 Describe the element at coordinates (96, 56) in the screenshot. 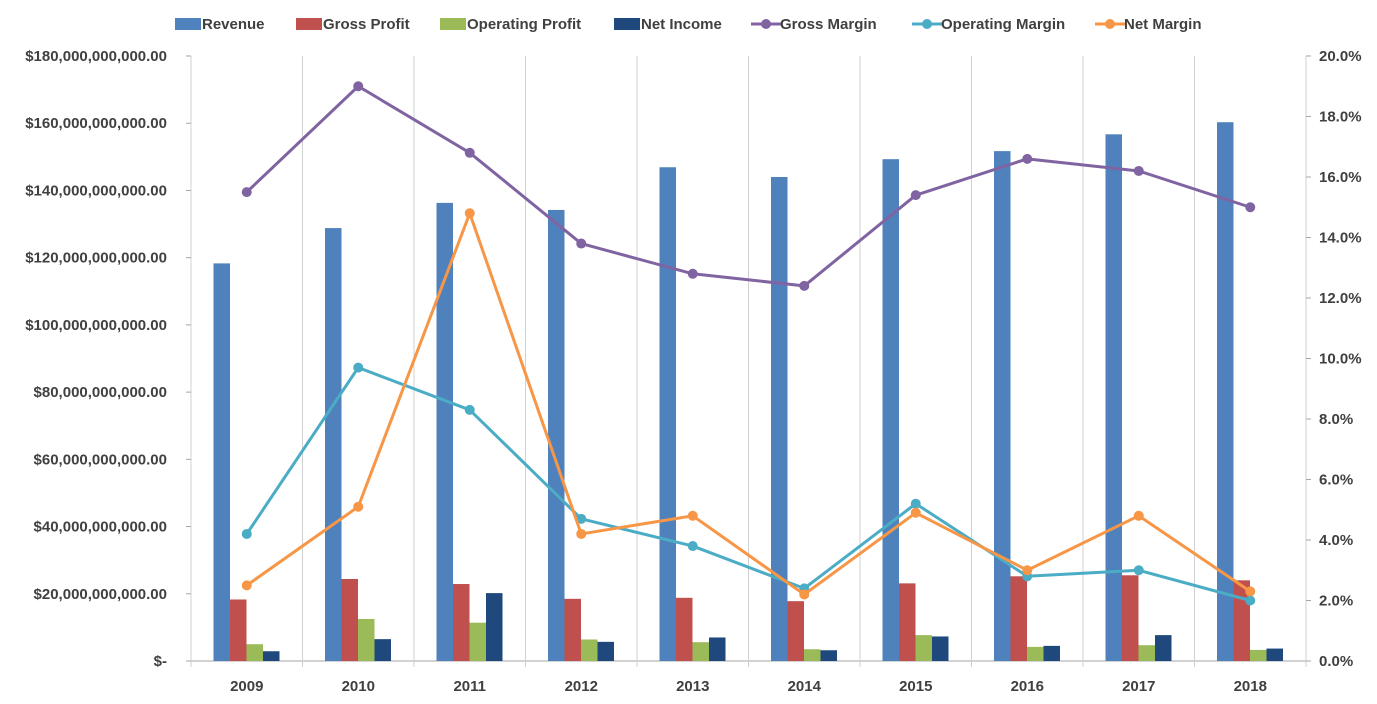

I see `left-tick-label: $180,000,000,000.00` at that location.